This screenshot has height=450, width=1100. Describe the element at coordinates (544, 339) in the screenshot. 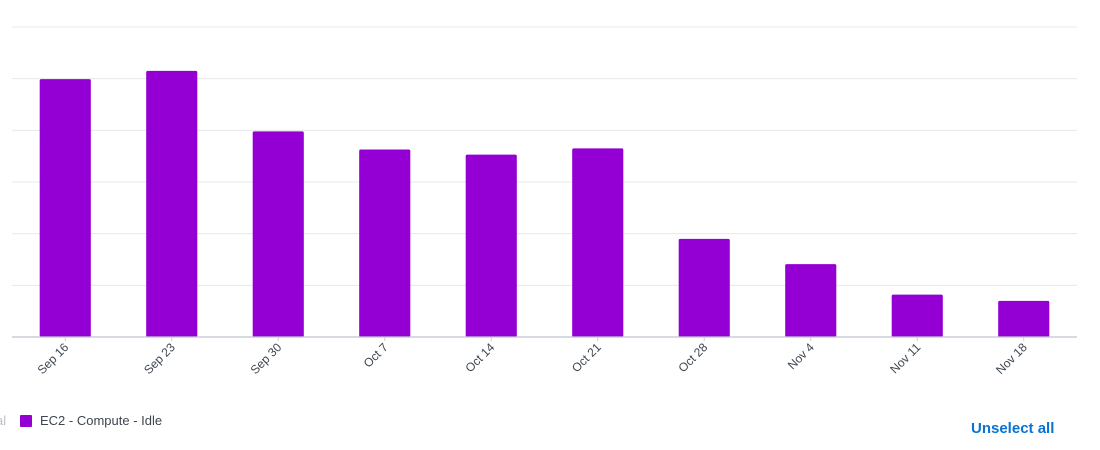

I see `x-axis-ticks` at that location.